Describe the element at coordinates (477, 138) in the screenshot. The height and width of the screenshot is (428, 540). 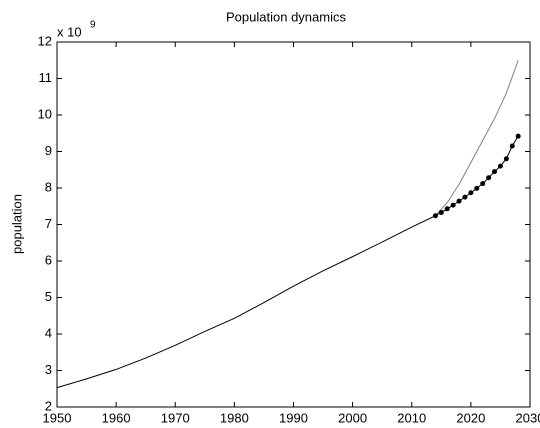
I see `series-line` at that location.